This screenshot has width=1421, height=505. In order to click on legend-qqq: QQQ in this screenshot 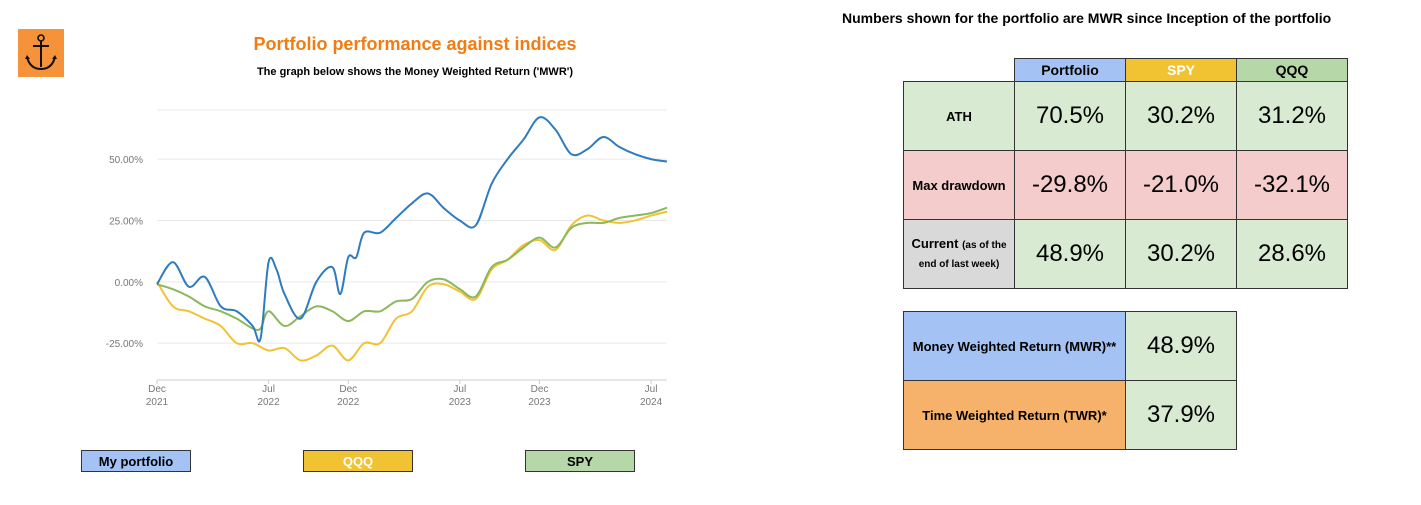, I will do `click(358, 461)`.